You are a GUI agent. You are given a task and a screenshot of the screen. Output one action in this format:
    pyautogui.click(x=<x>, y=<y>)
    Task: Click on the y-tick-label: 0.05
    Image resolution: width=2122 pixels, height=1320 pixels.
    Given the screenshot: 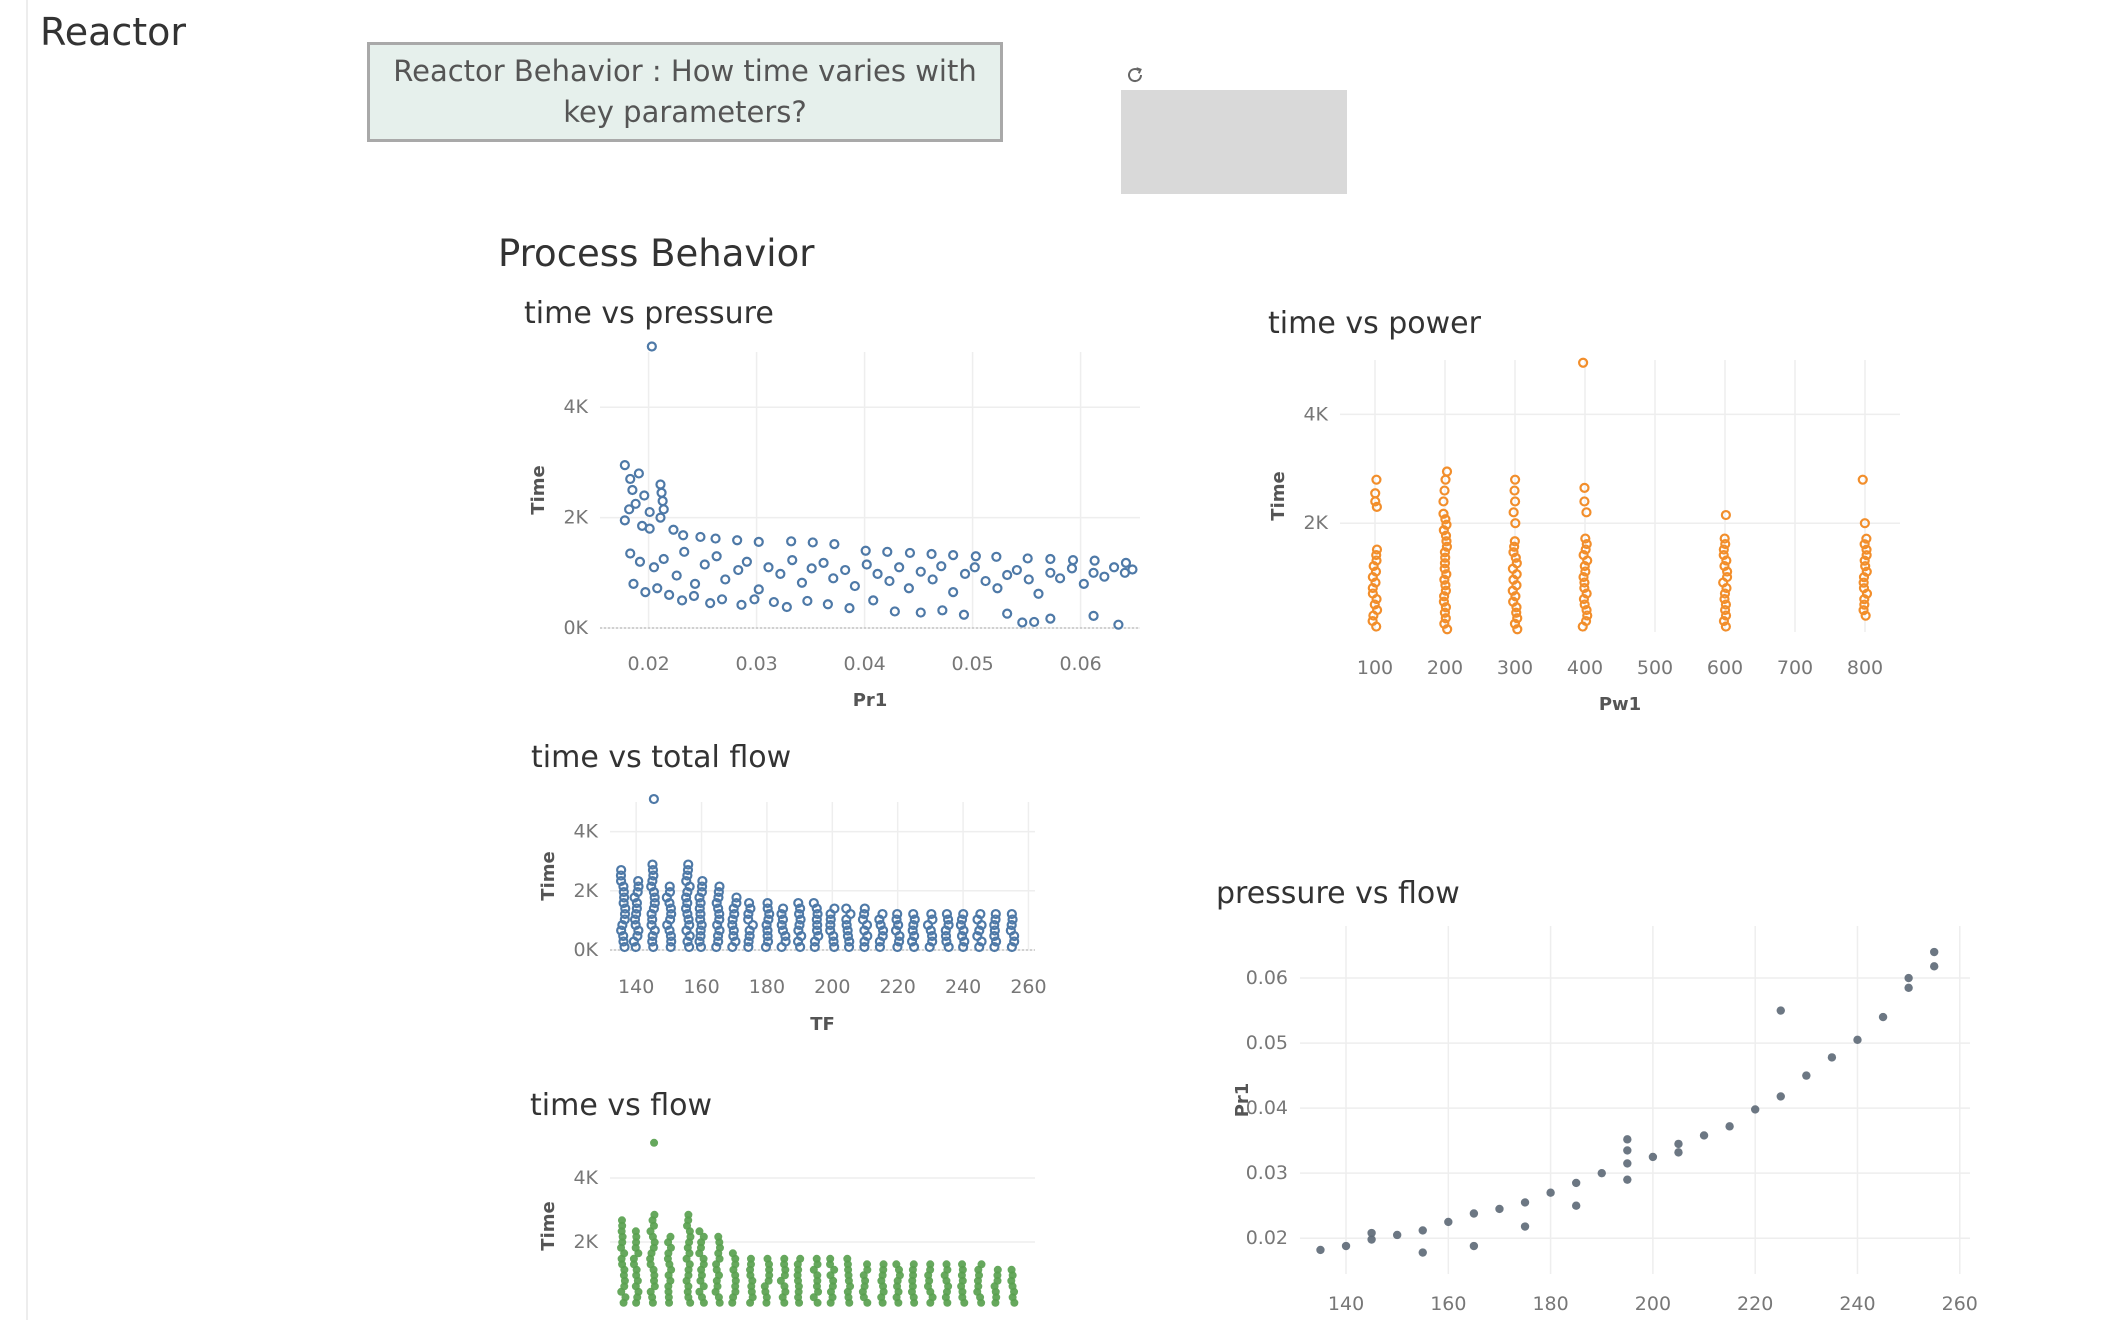 What is the action you would take?
    pyautogui.click(x=1267, y=1043)
    